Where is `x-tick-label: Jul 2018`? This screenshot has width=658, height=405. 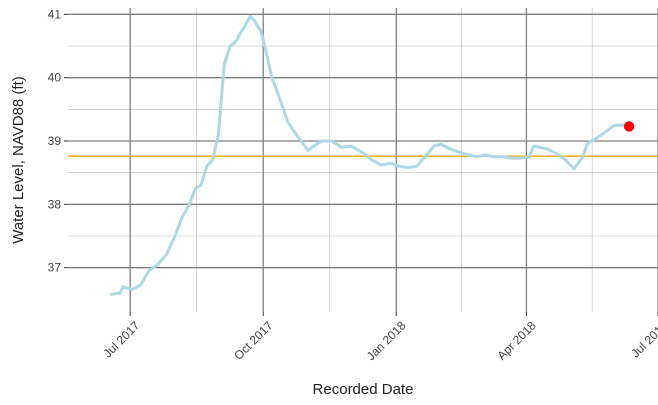 x-tick-label: Jul 2018 is located at coordinates (643, 339).